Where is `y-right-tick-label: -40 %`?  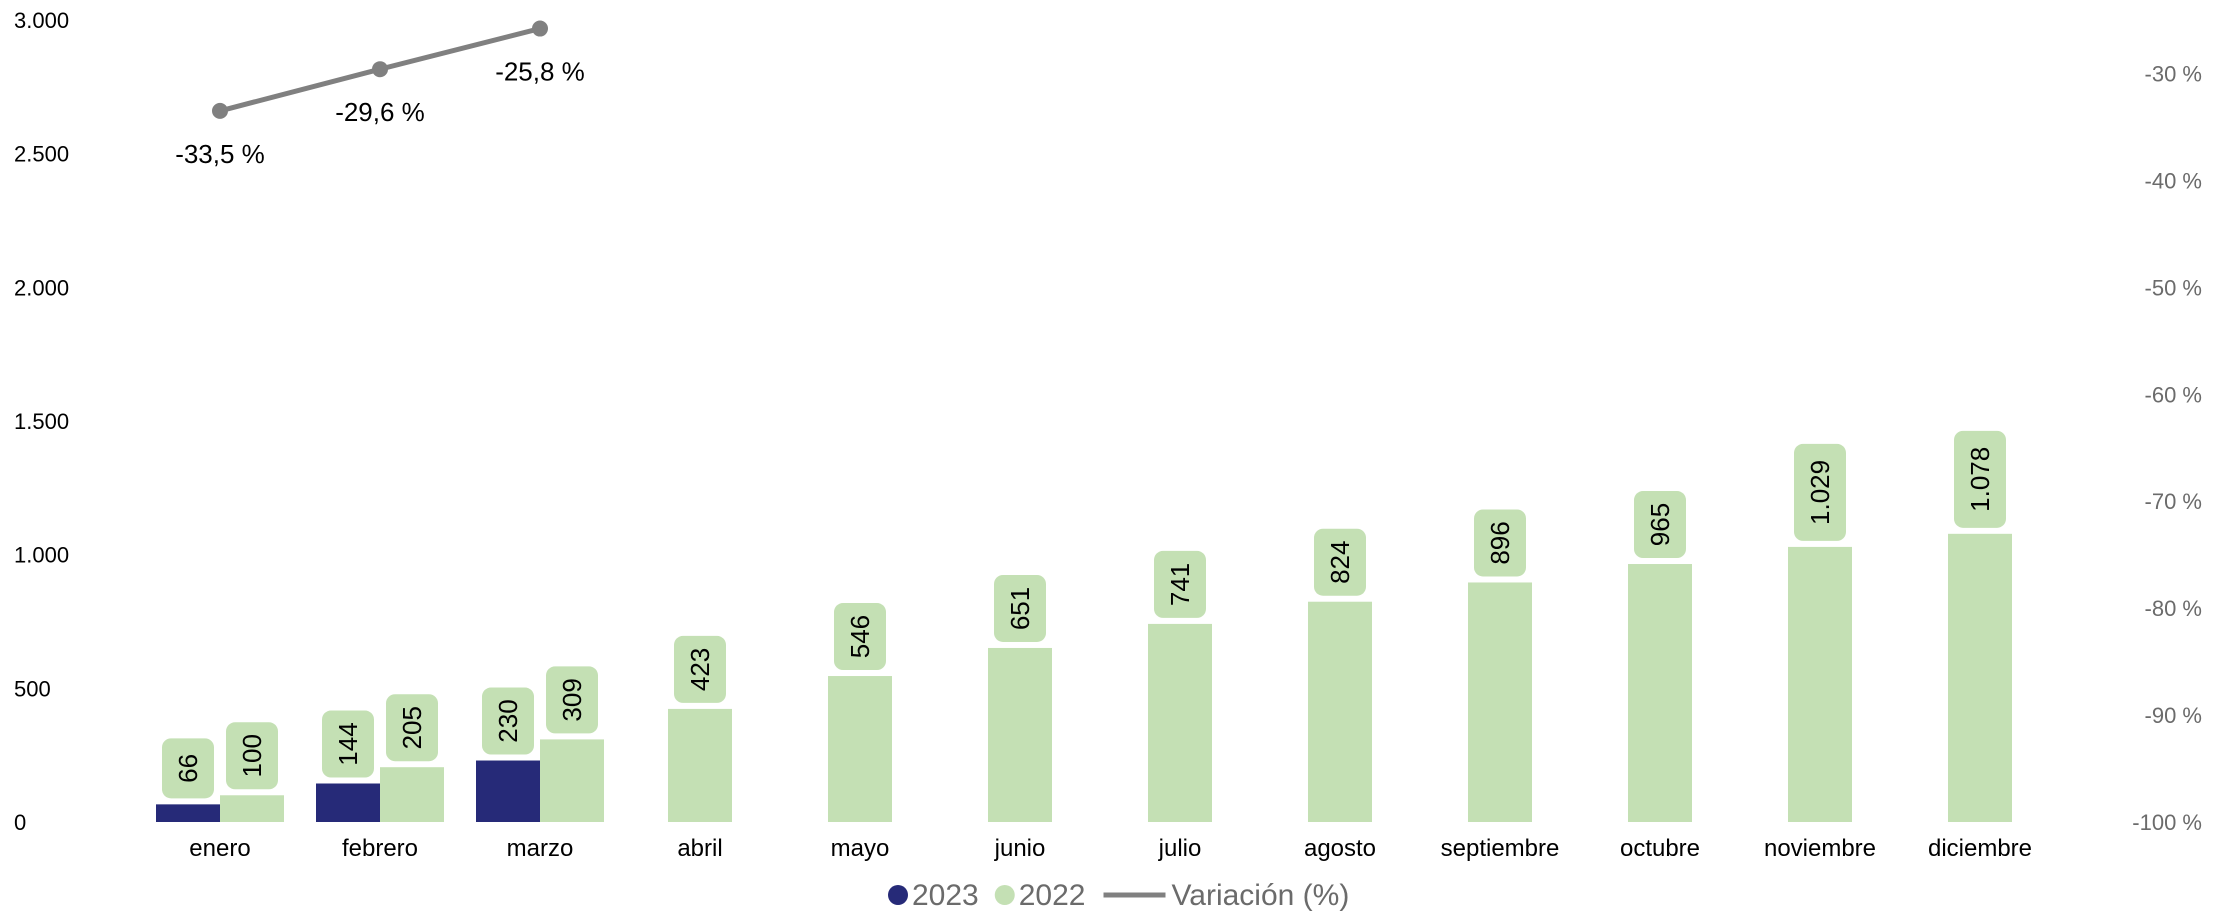 y-right-tick-label: -40 % is located at coordinates (2173, 180).